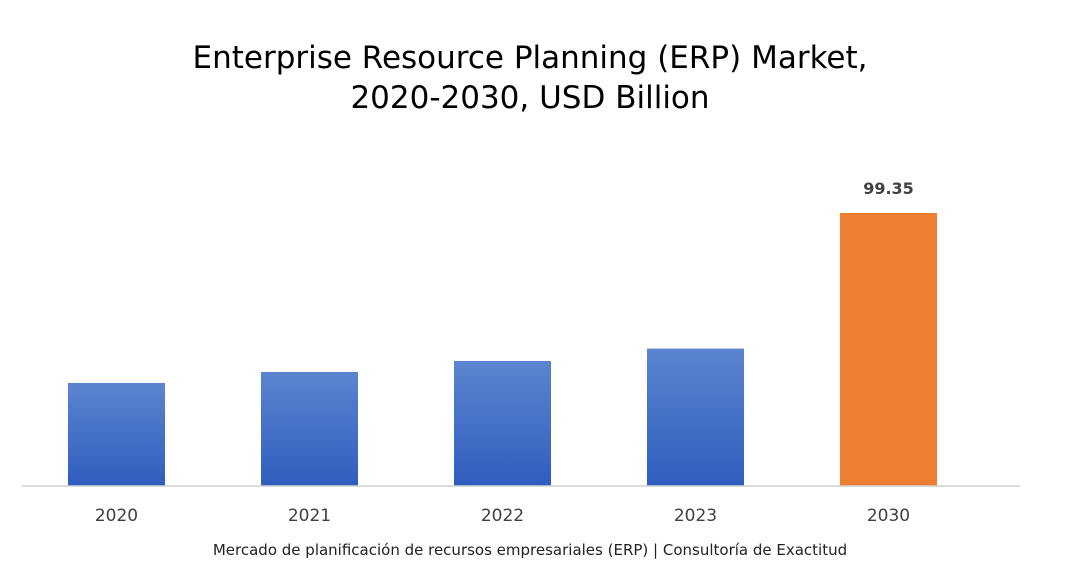  Describe the element at coordinates (116, 516) in the screenshot. I see `x-tick-label: 2020` at that location.